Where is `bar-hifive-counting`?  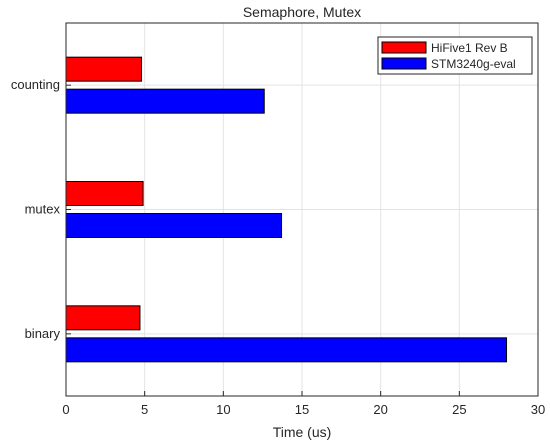 bar-hifive-counting is located at coordinates (104, 69).